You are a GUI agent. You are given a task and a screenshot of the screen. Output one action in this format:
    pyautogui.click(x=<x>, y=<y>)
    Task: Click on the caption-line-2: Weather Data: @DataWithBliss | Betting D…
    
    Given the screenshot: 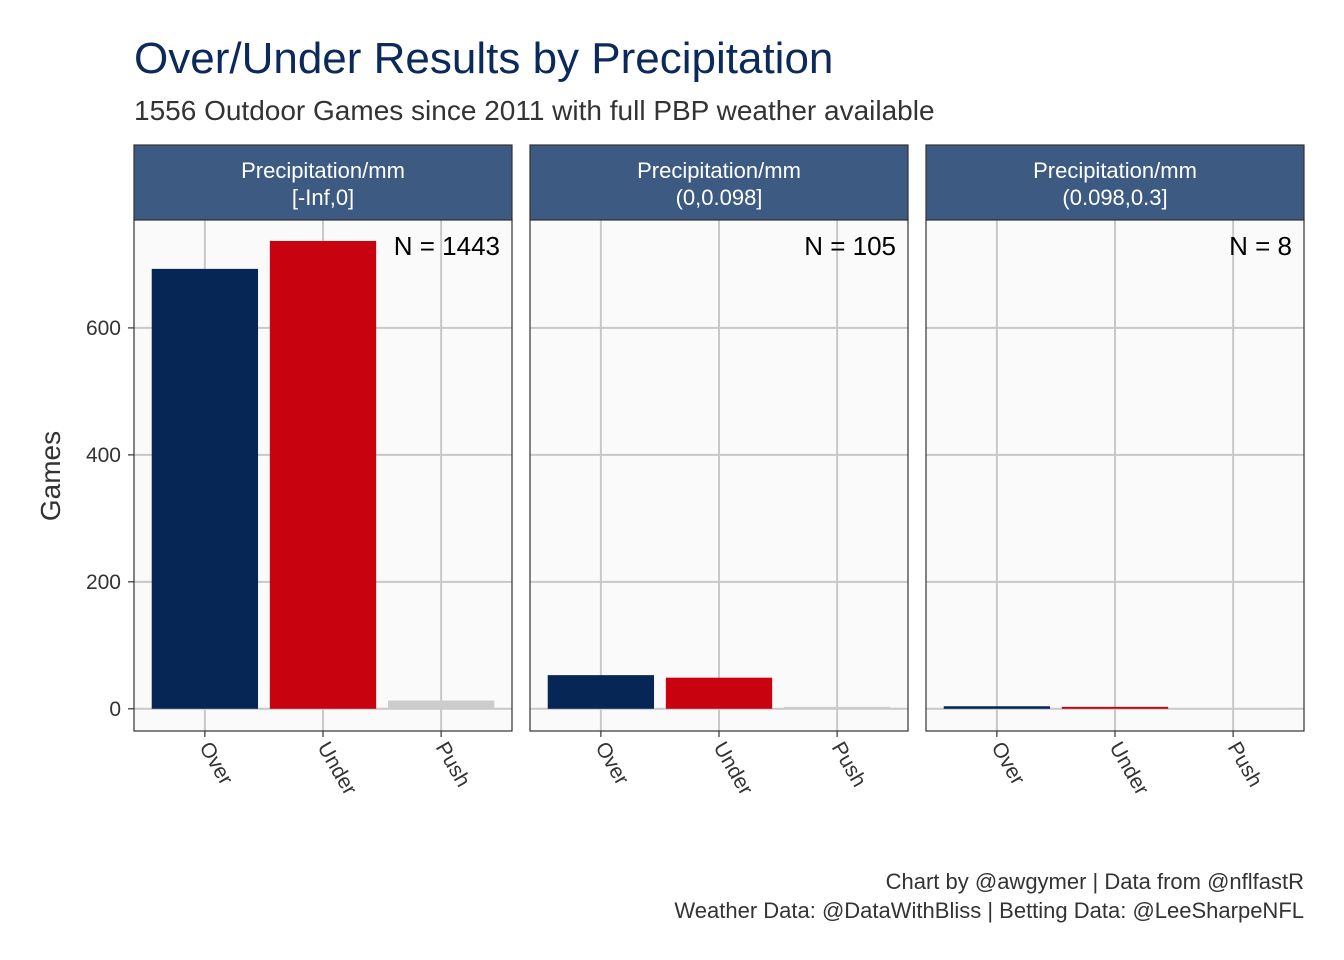 What is the action you would take?
    pyautogui.click(x=989, y=910)
    